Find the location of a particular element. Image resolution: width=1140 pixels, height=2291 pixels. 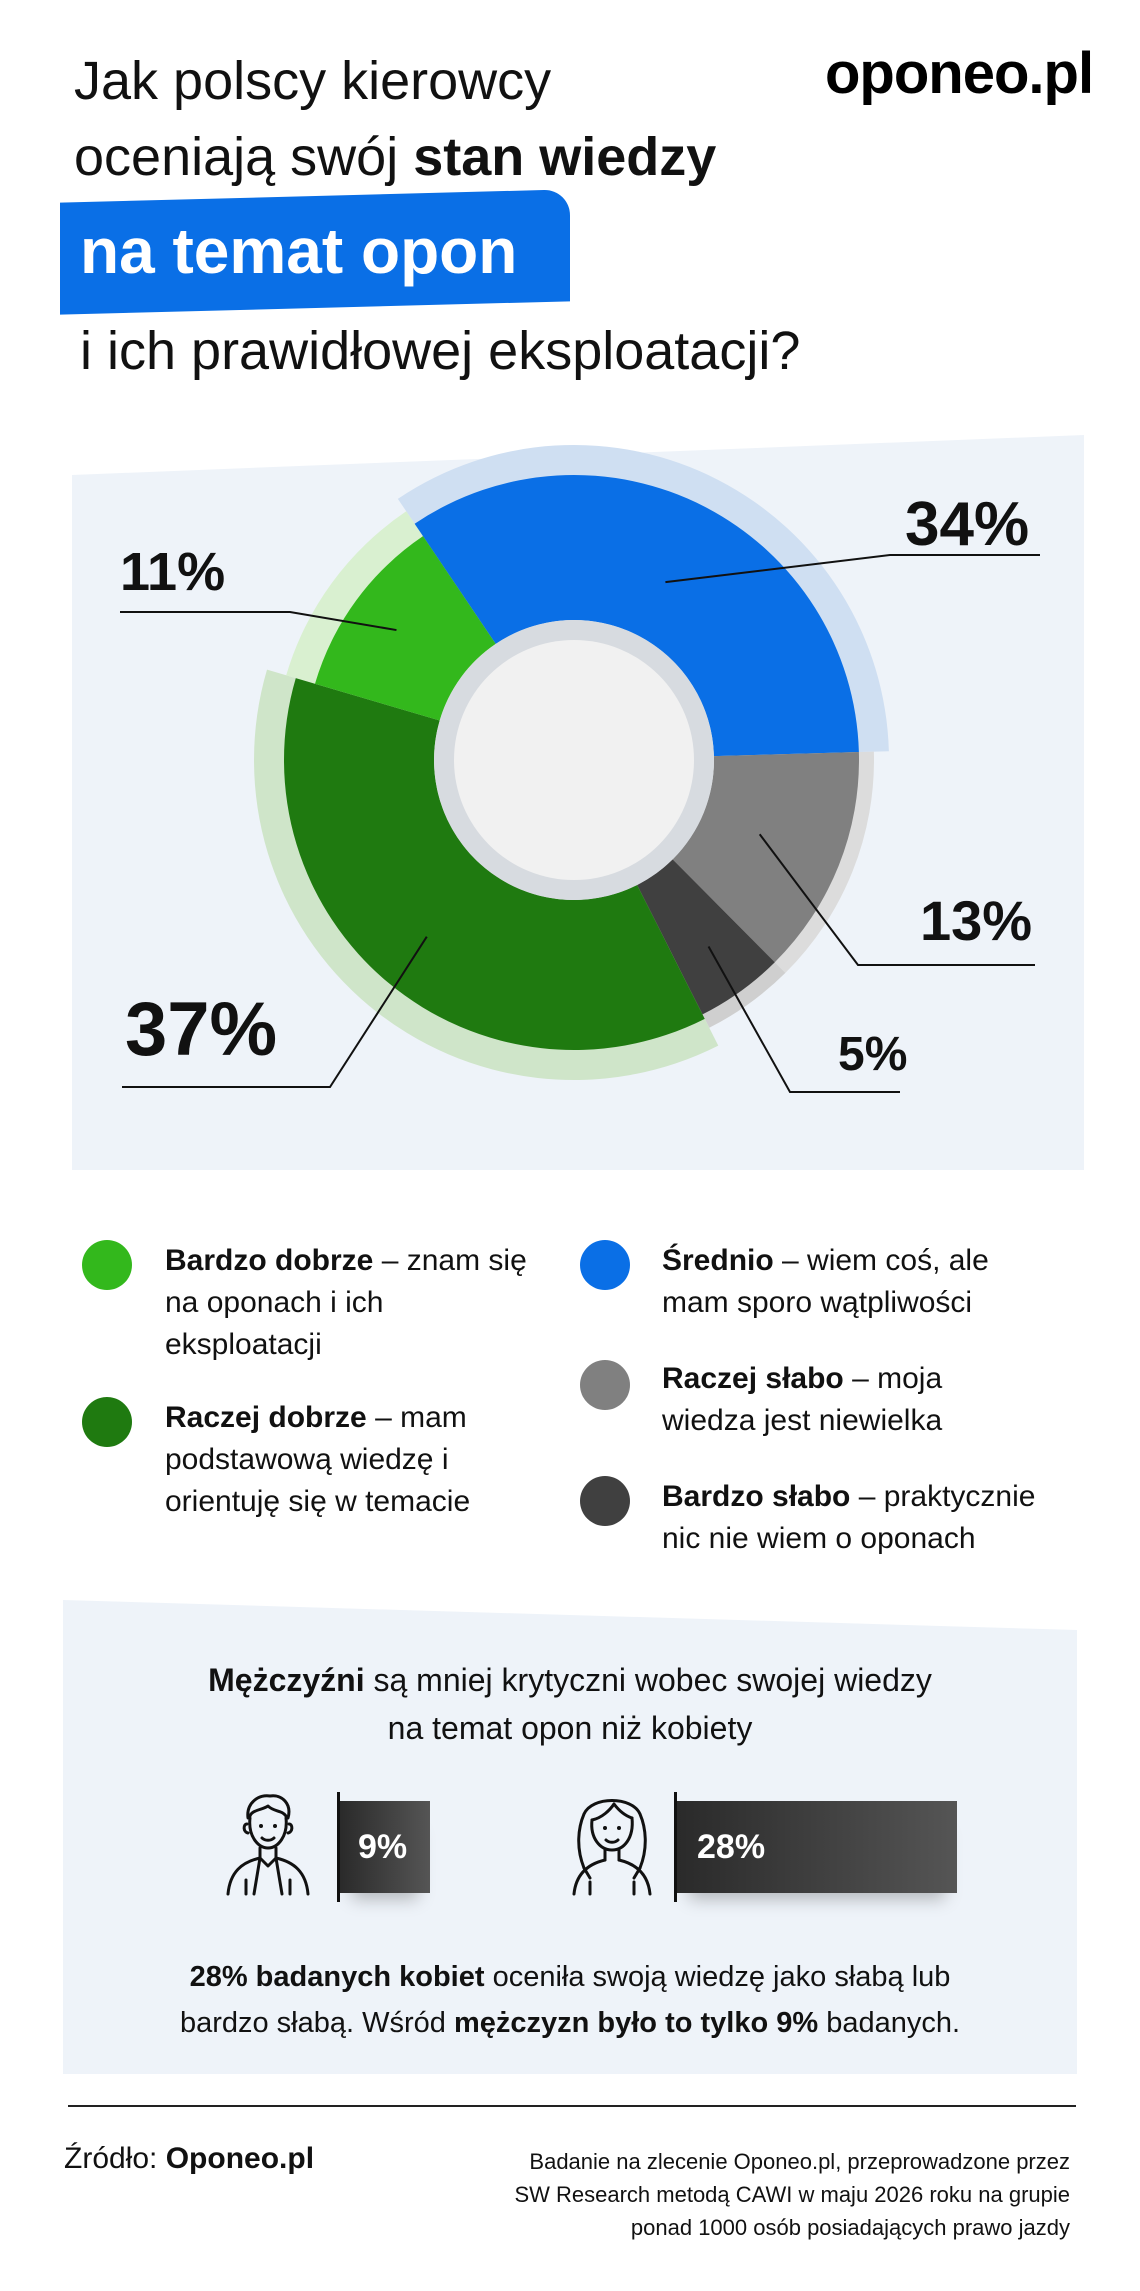

men-bar-label: 9% is located at coordinates (383, 1847).